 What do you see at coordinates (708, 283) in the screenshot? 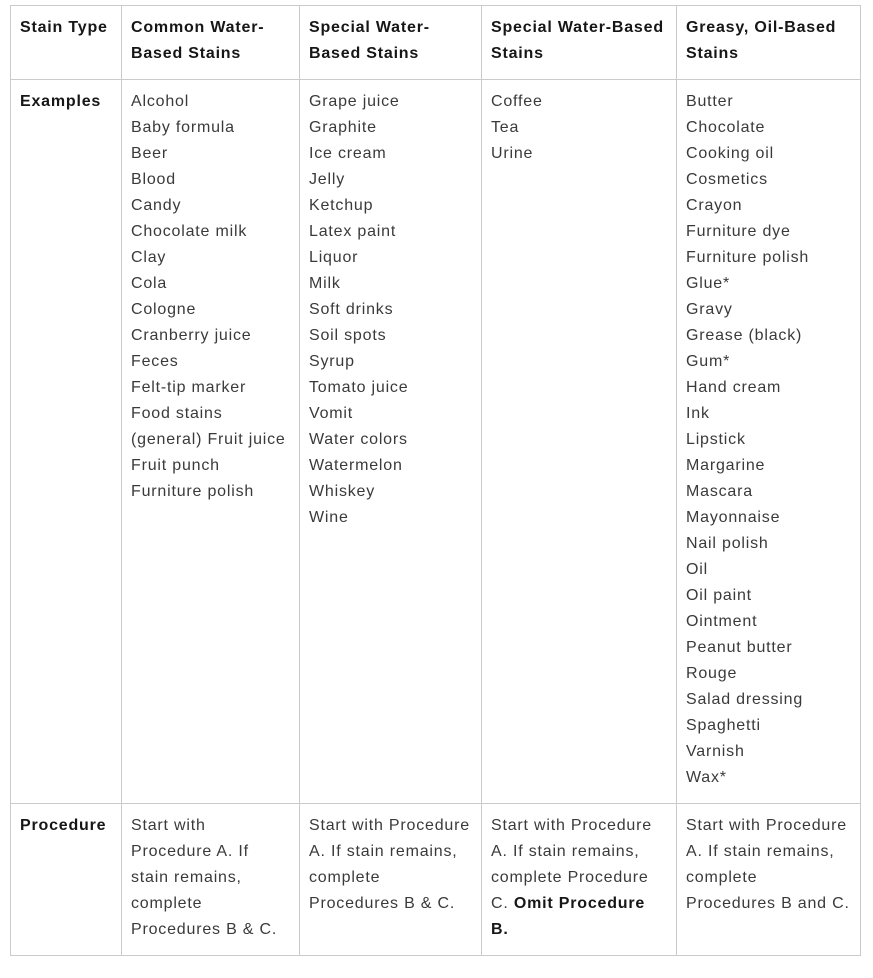
I see `example-item: Glue*` at bounding box center [708, 283].